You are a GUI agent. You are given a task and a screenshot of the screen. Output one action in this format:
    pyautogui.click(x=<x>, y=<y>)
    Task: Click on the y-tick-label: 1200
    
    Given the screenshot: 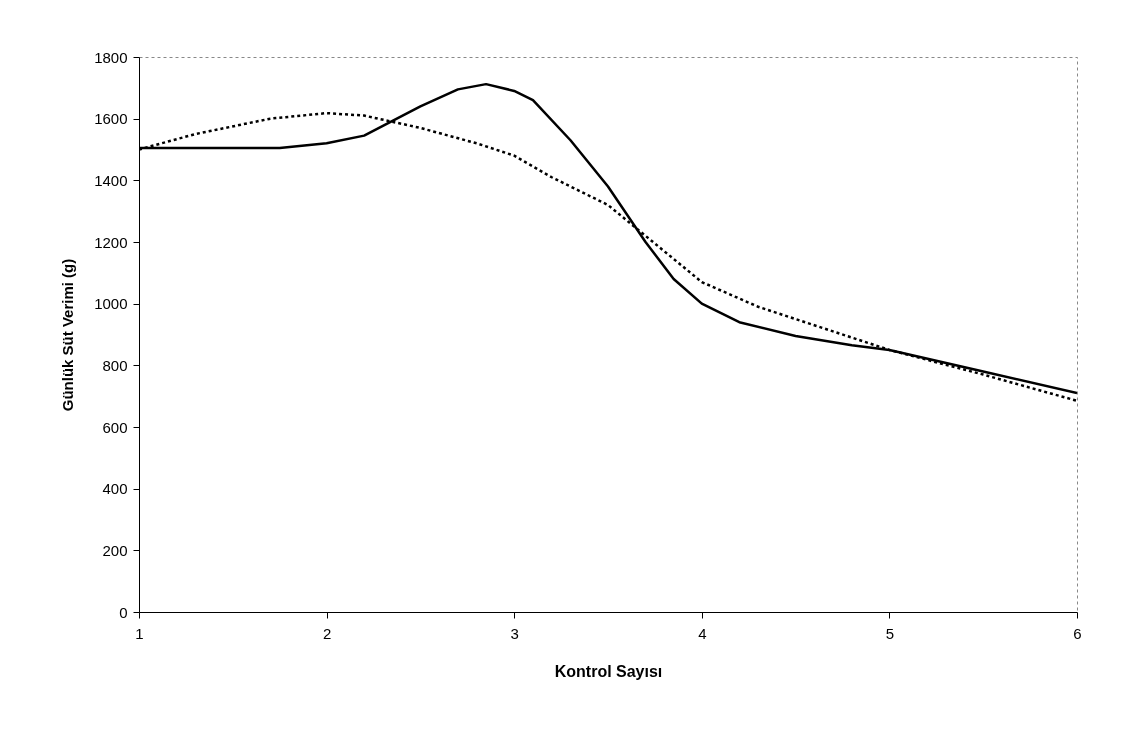 What is the action you would take?
    pyautogui.click(x=111, y=242)
    